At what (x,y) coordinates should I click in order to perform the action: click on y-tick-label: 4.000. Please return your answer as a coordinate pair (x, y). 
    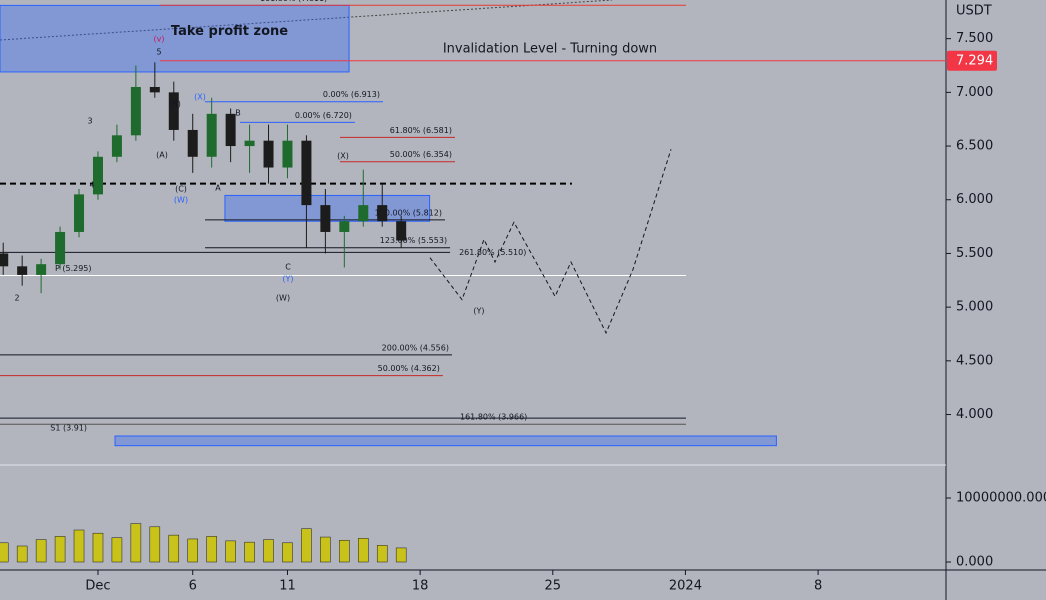
    Looking at the image, I should click on (974, 414).